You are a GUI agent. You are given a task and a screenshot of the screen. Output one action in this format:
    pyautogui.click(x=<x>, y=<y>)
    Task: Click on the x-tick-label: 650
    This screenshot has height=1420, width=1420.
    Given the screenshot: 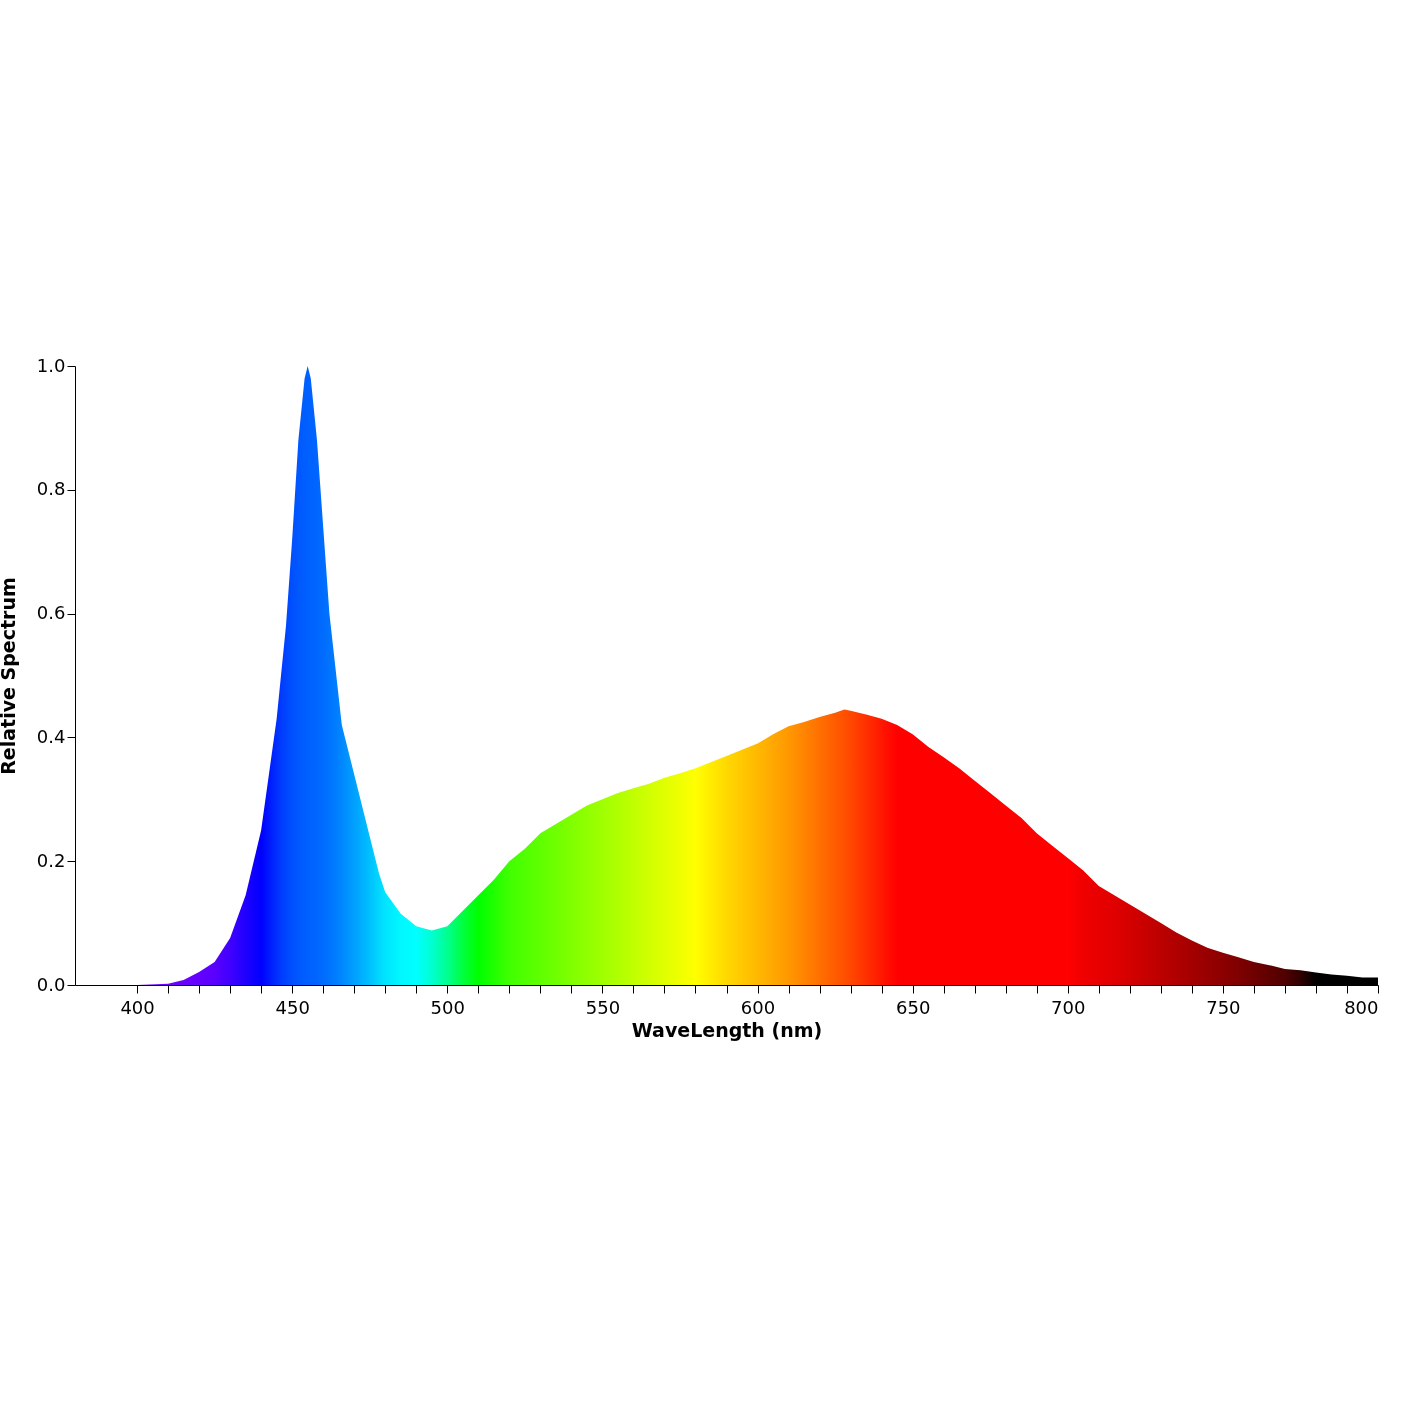 What is the action you would take?
    pyautogui.click(x=913, y=1007)
    